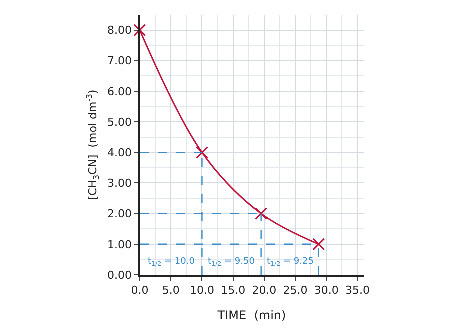  Describe the element at coordinates (120, 153) in the screenshot. I see `y-tick-label: 4.00` at that location.